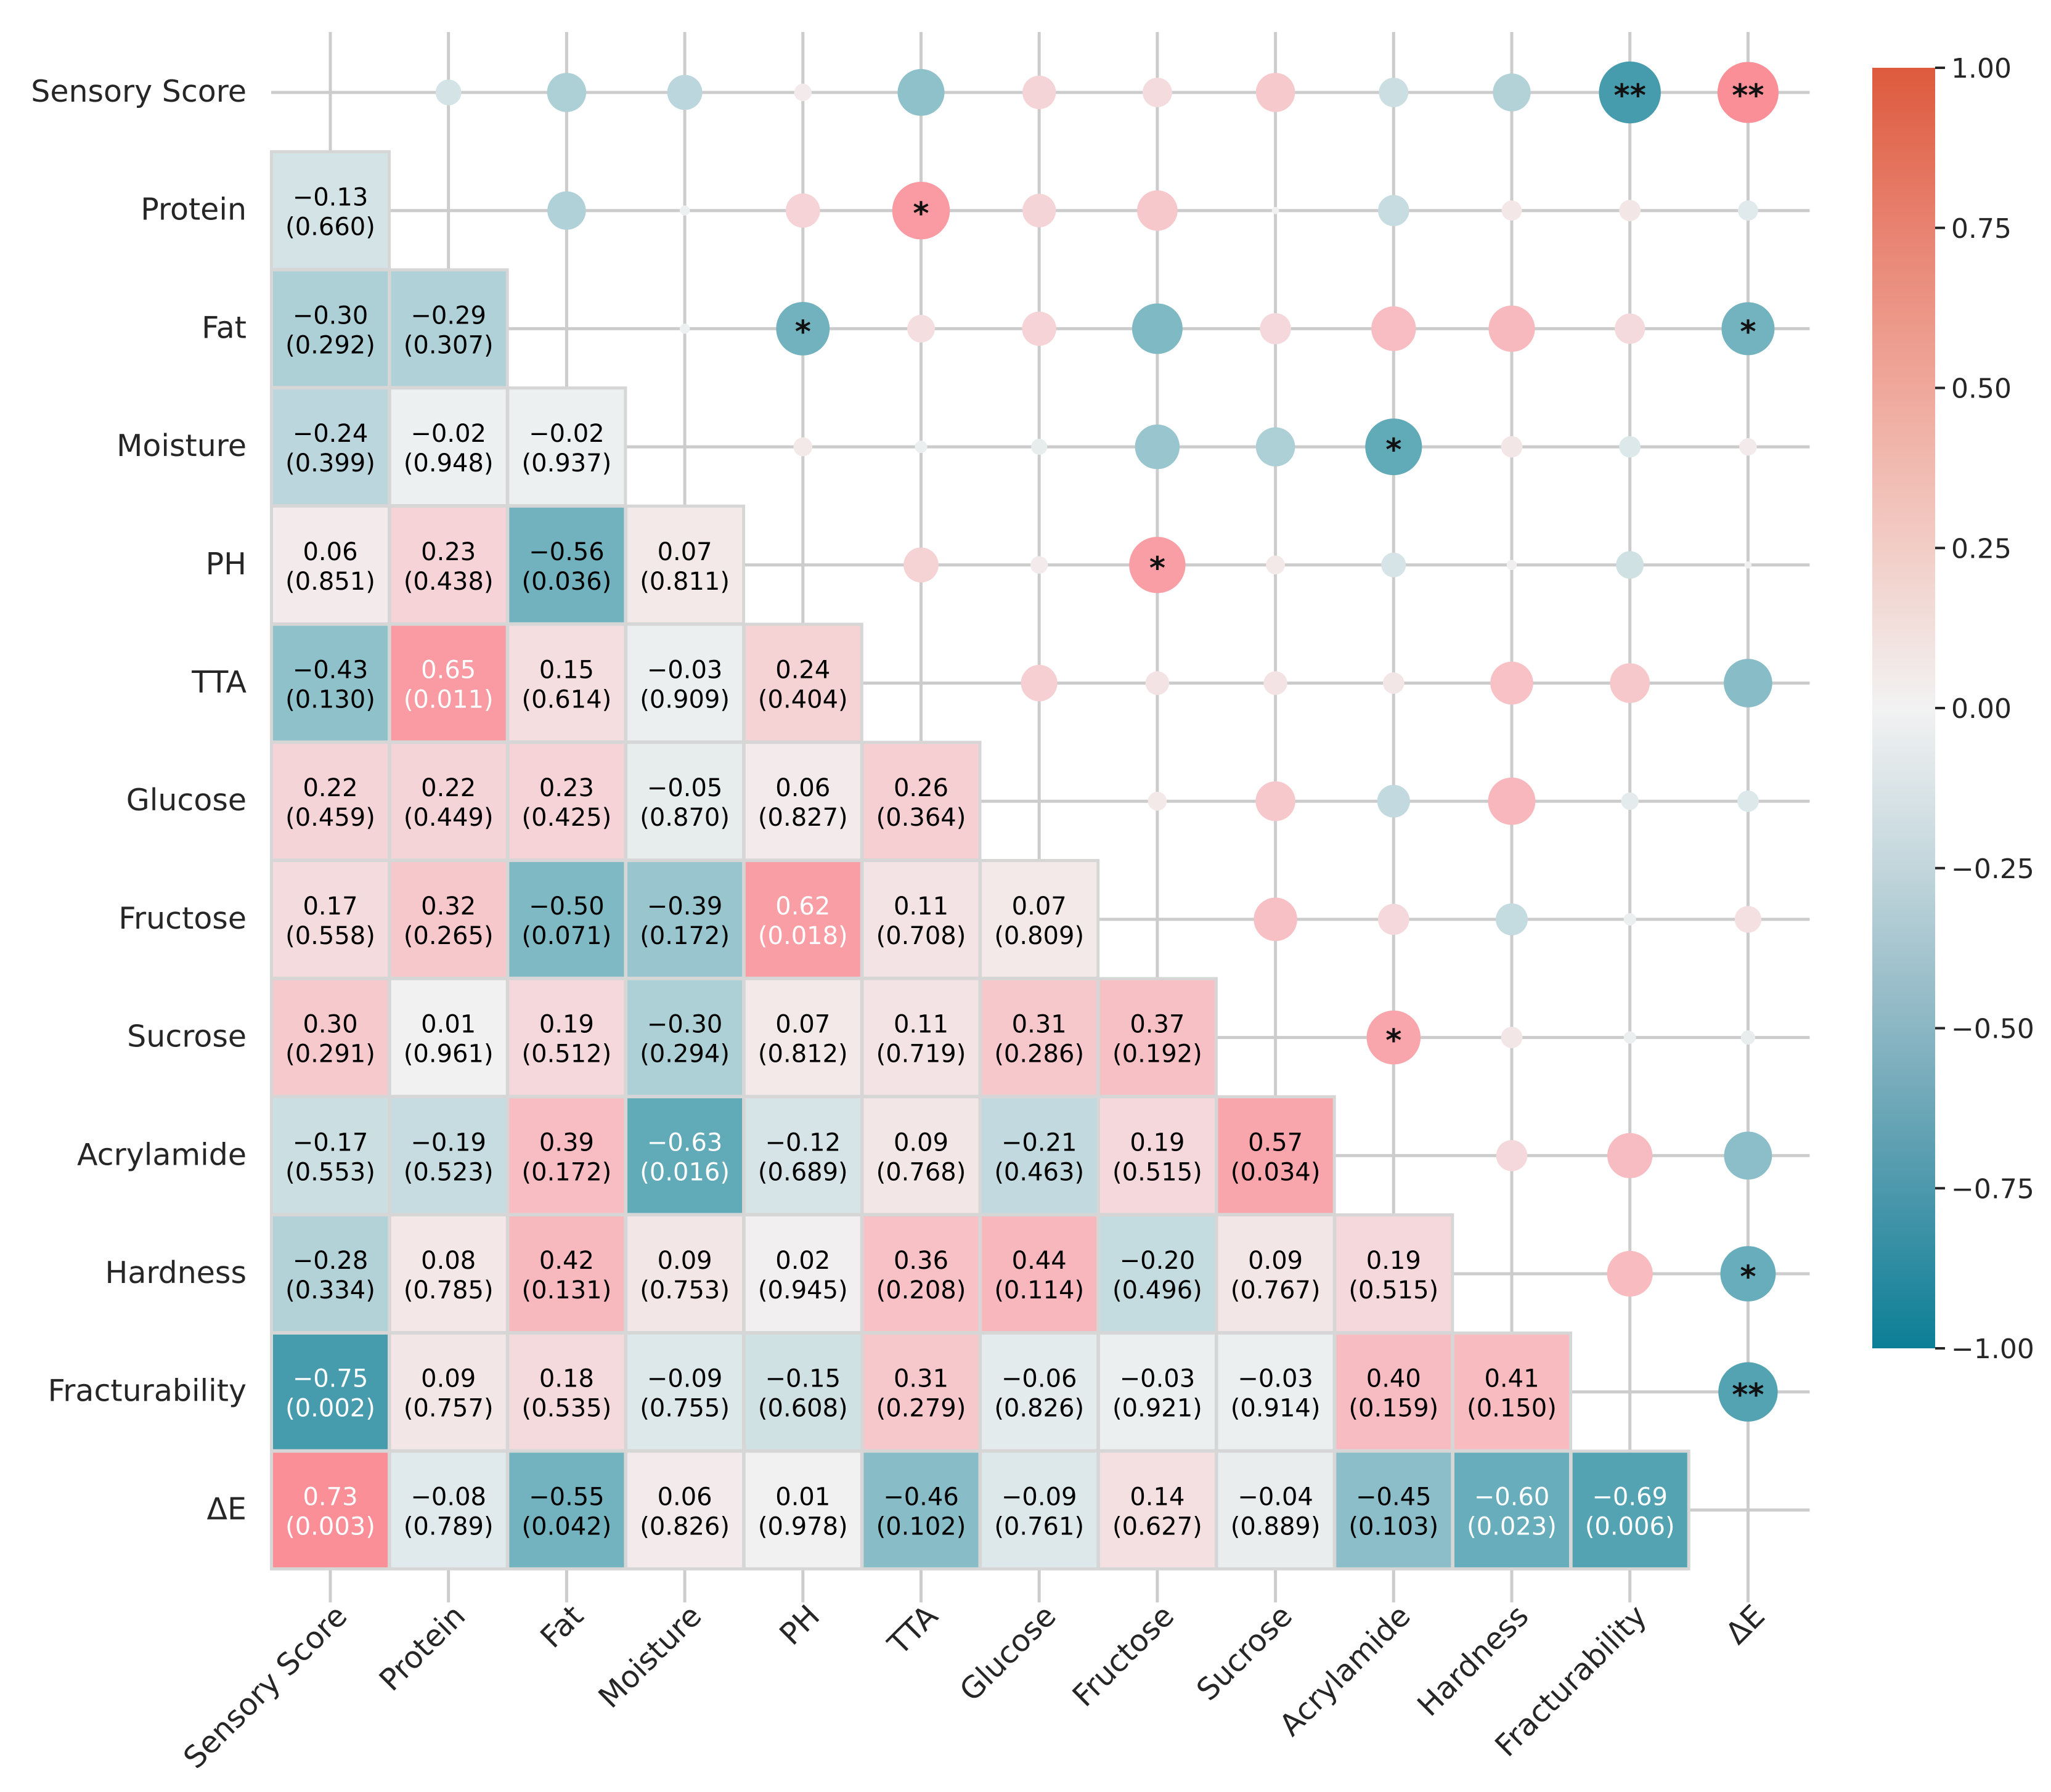 This screenshot has width=2051, height=1792. I want to click on cell-correlation-label: 0.26, so click(921, 788).